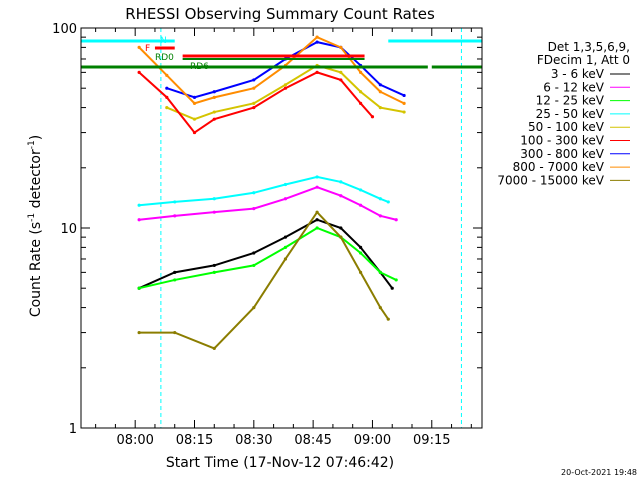 Image resolution: width=640 pixels, height=484 pixels. I want to click on legend-header-line-2: FDecim 1, Att 0, so click(583, 60).